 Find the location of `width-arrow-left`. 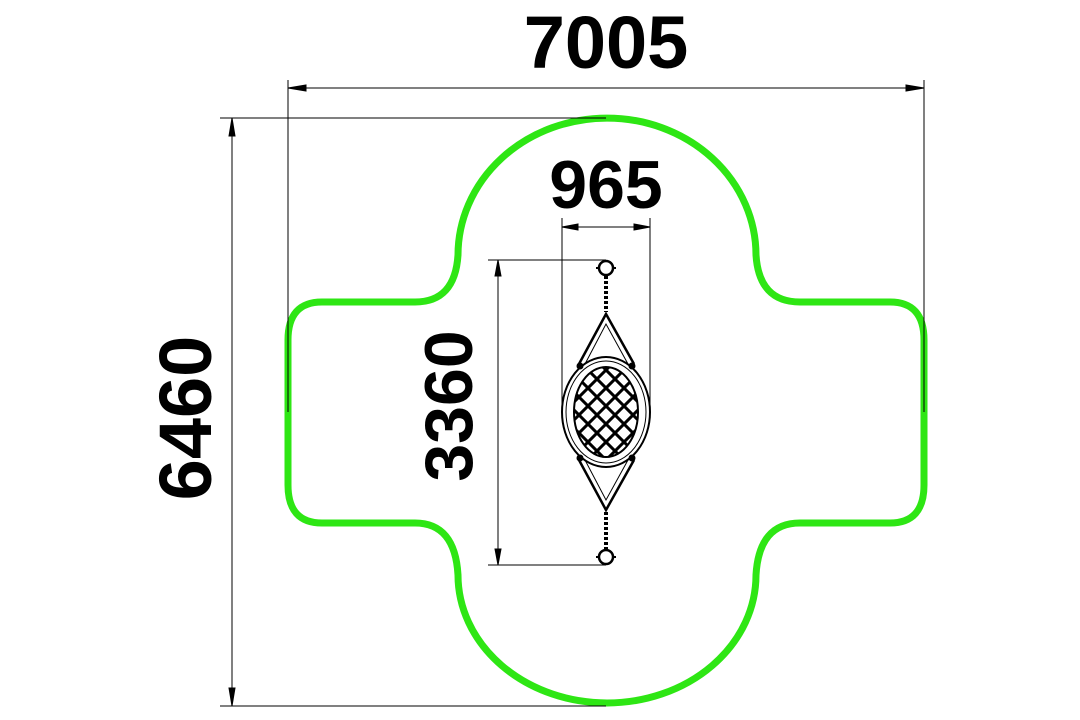

width-arrow-left is located at coordinates (297, 88).